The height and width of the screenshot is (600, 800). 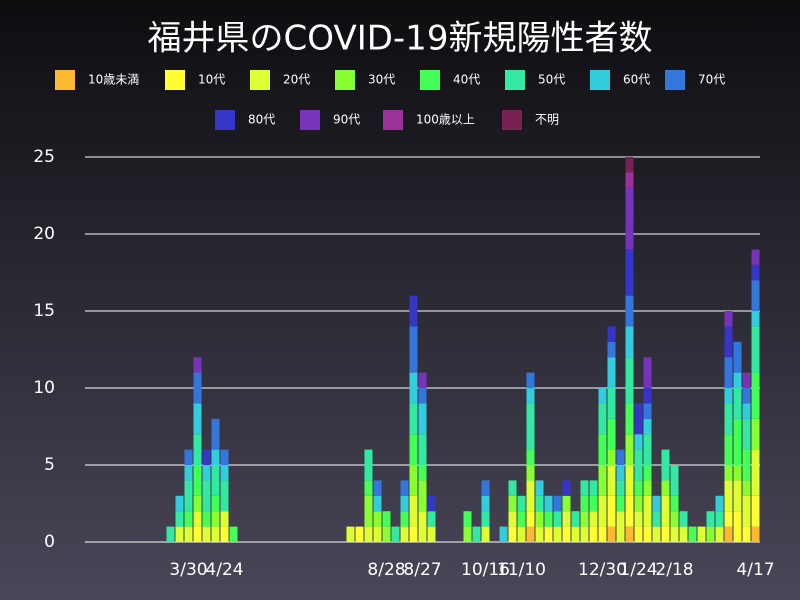 What do you see at coordinates (636, 80) in the screenshot?
I see `legend-label: 60代` at bounding box center [636, 80].